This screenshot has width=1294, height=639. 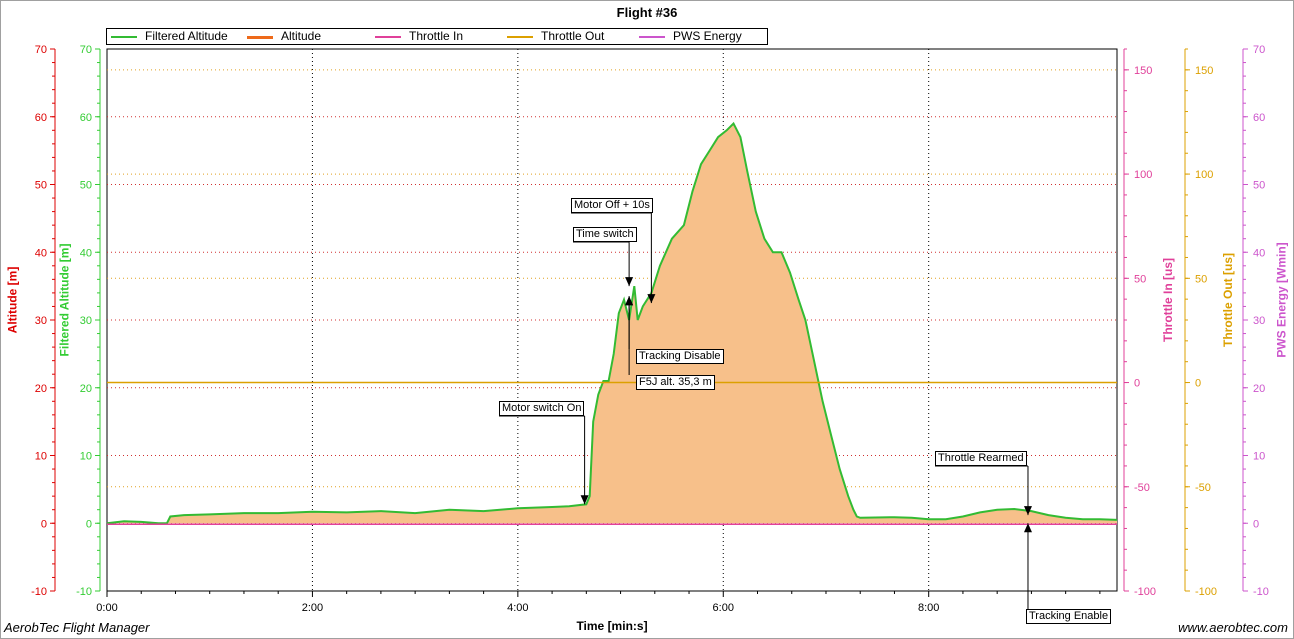 What do you see at coordinates (647, 12) in the screenshot?
I see `chart-title: Flight #36` at bounding box center [647, 12].